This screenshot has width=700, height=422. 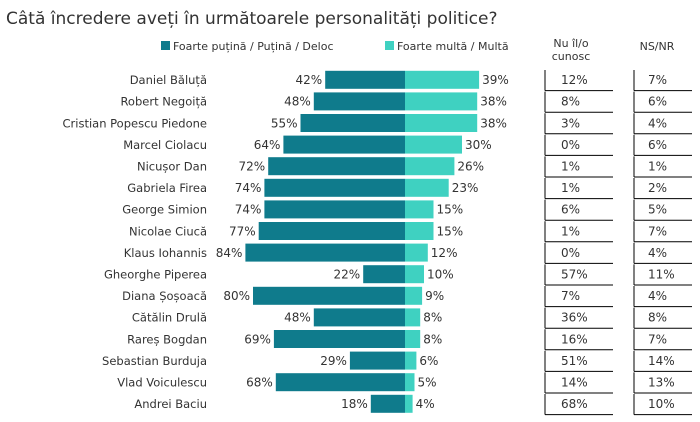 I want to click on data-label-low: 72%, so click(x=252, y=167).